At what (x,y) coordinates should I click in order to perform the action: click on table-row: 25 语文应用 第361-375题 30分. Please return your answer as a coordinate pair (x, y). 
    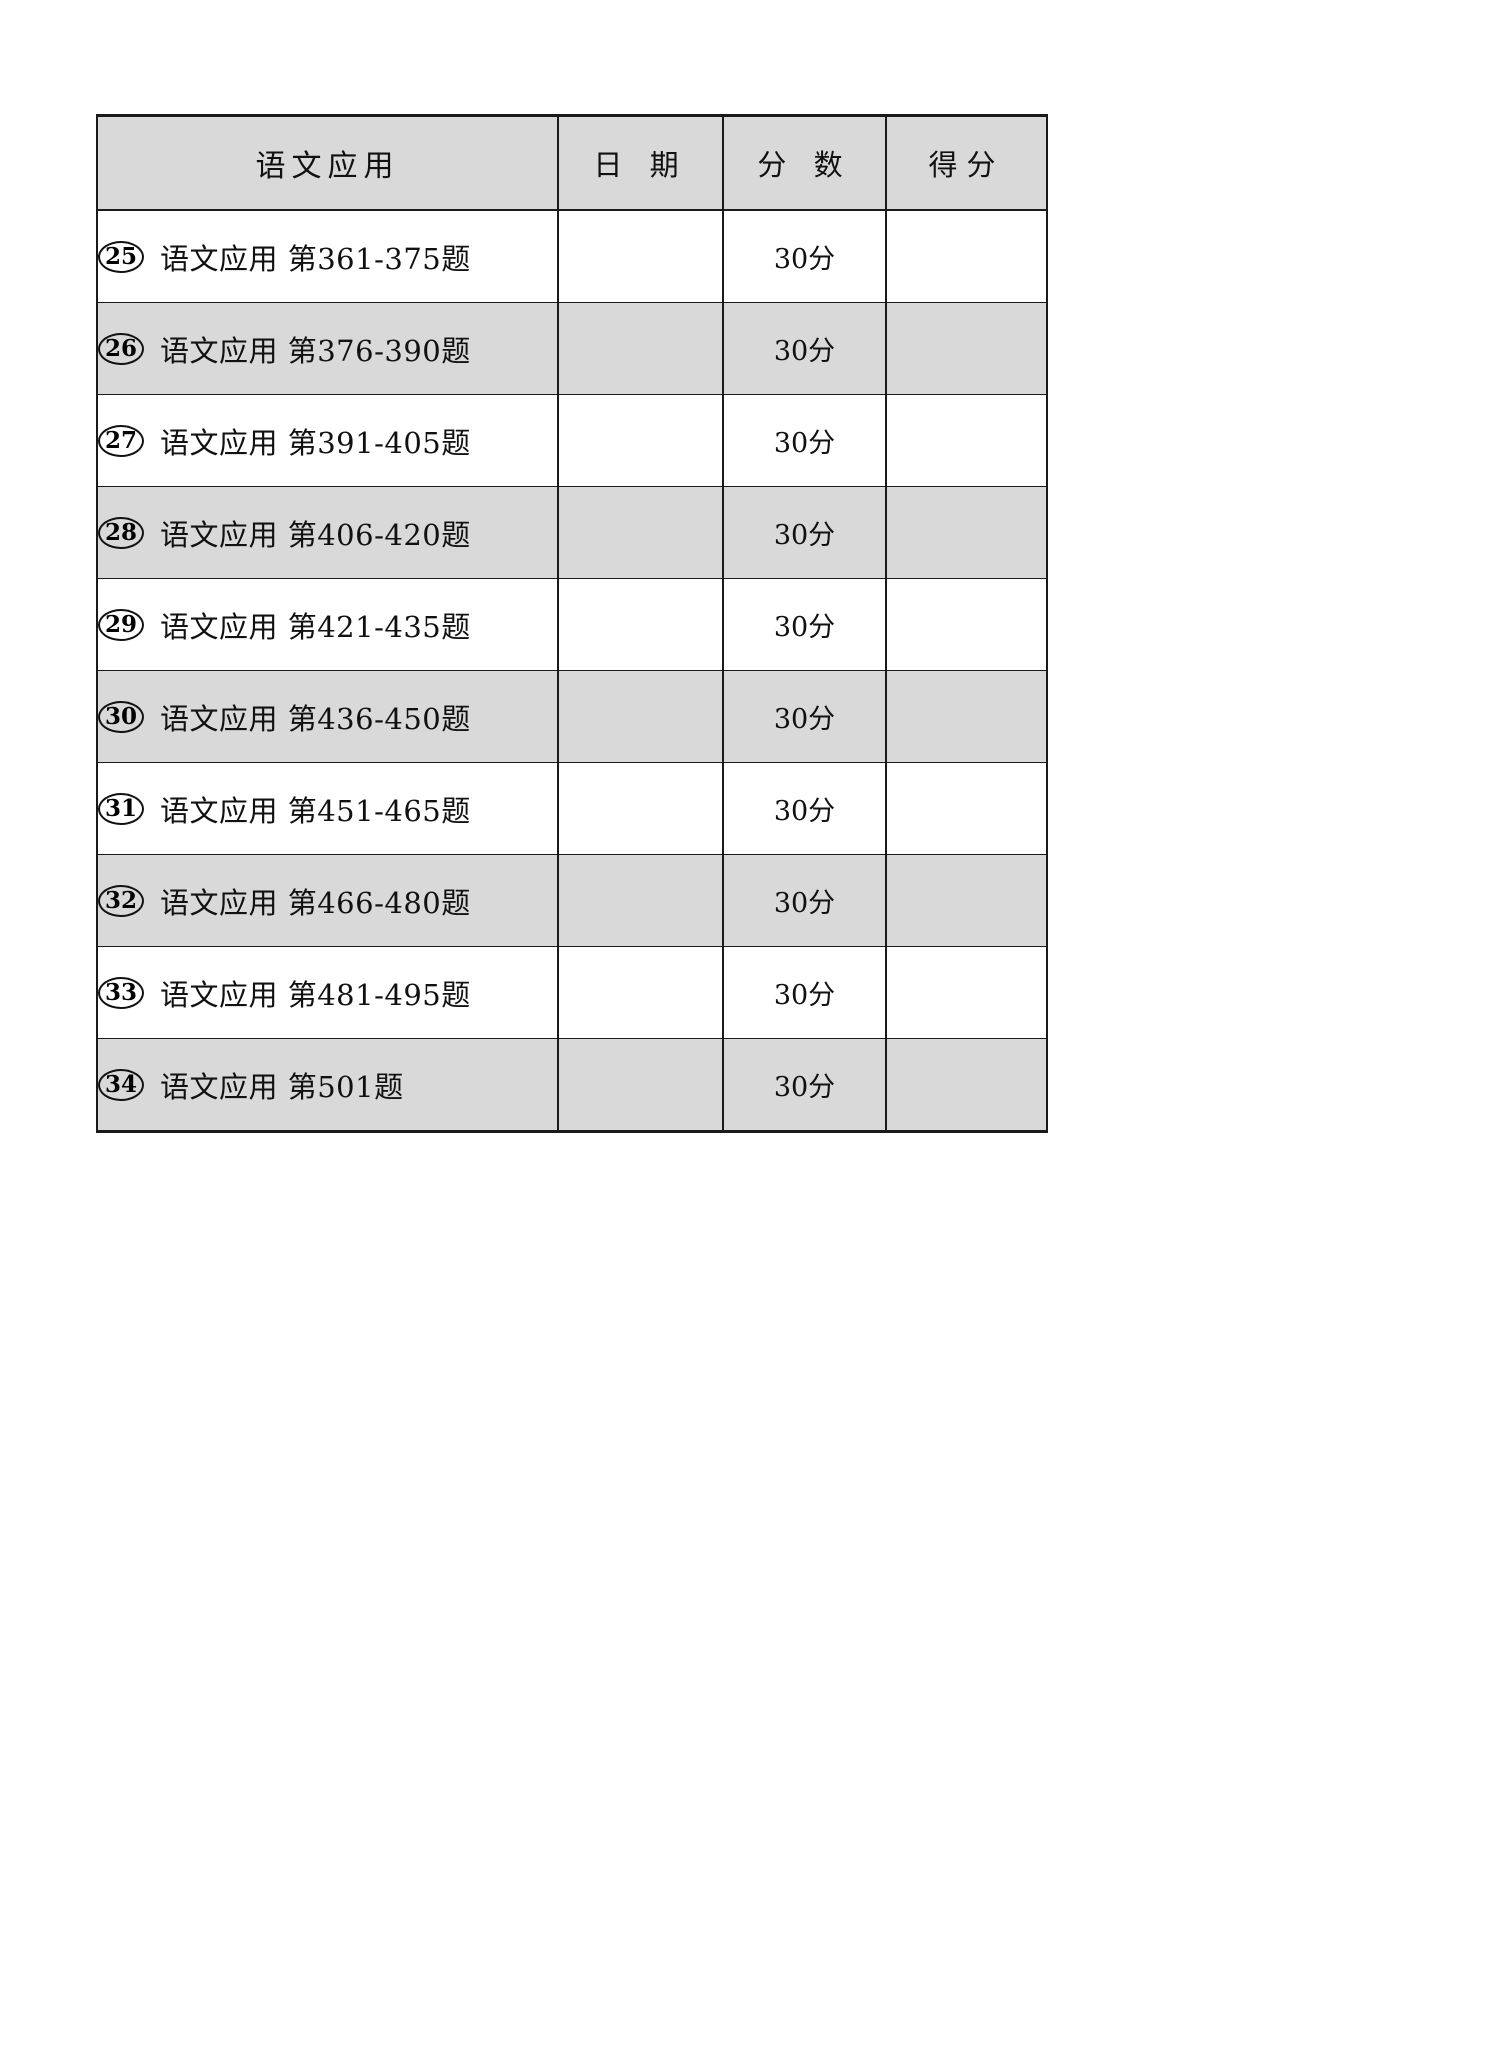
    Looking at the image, I should click on (572, 256).